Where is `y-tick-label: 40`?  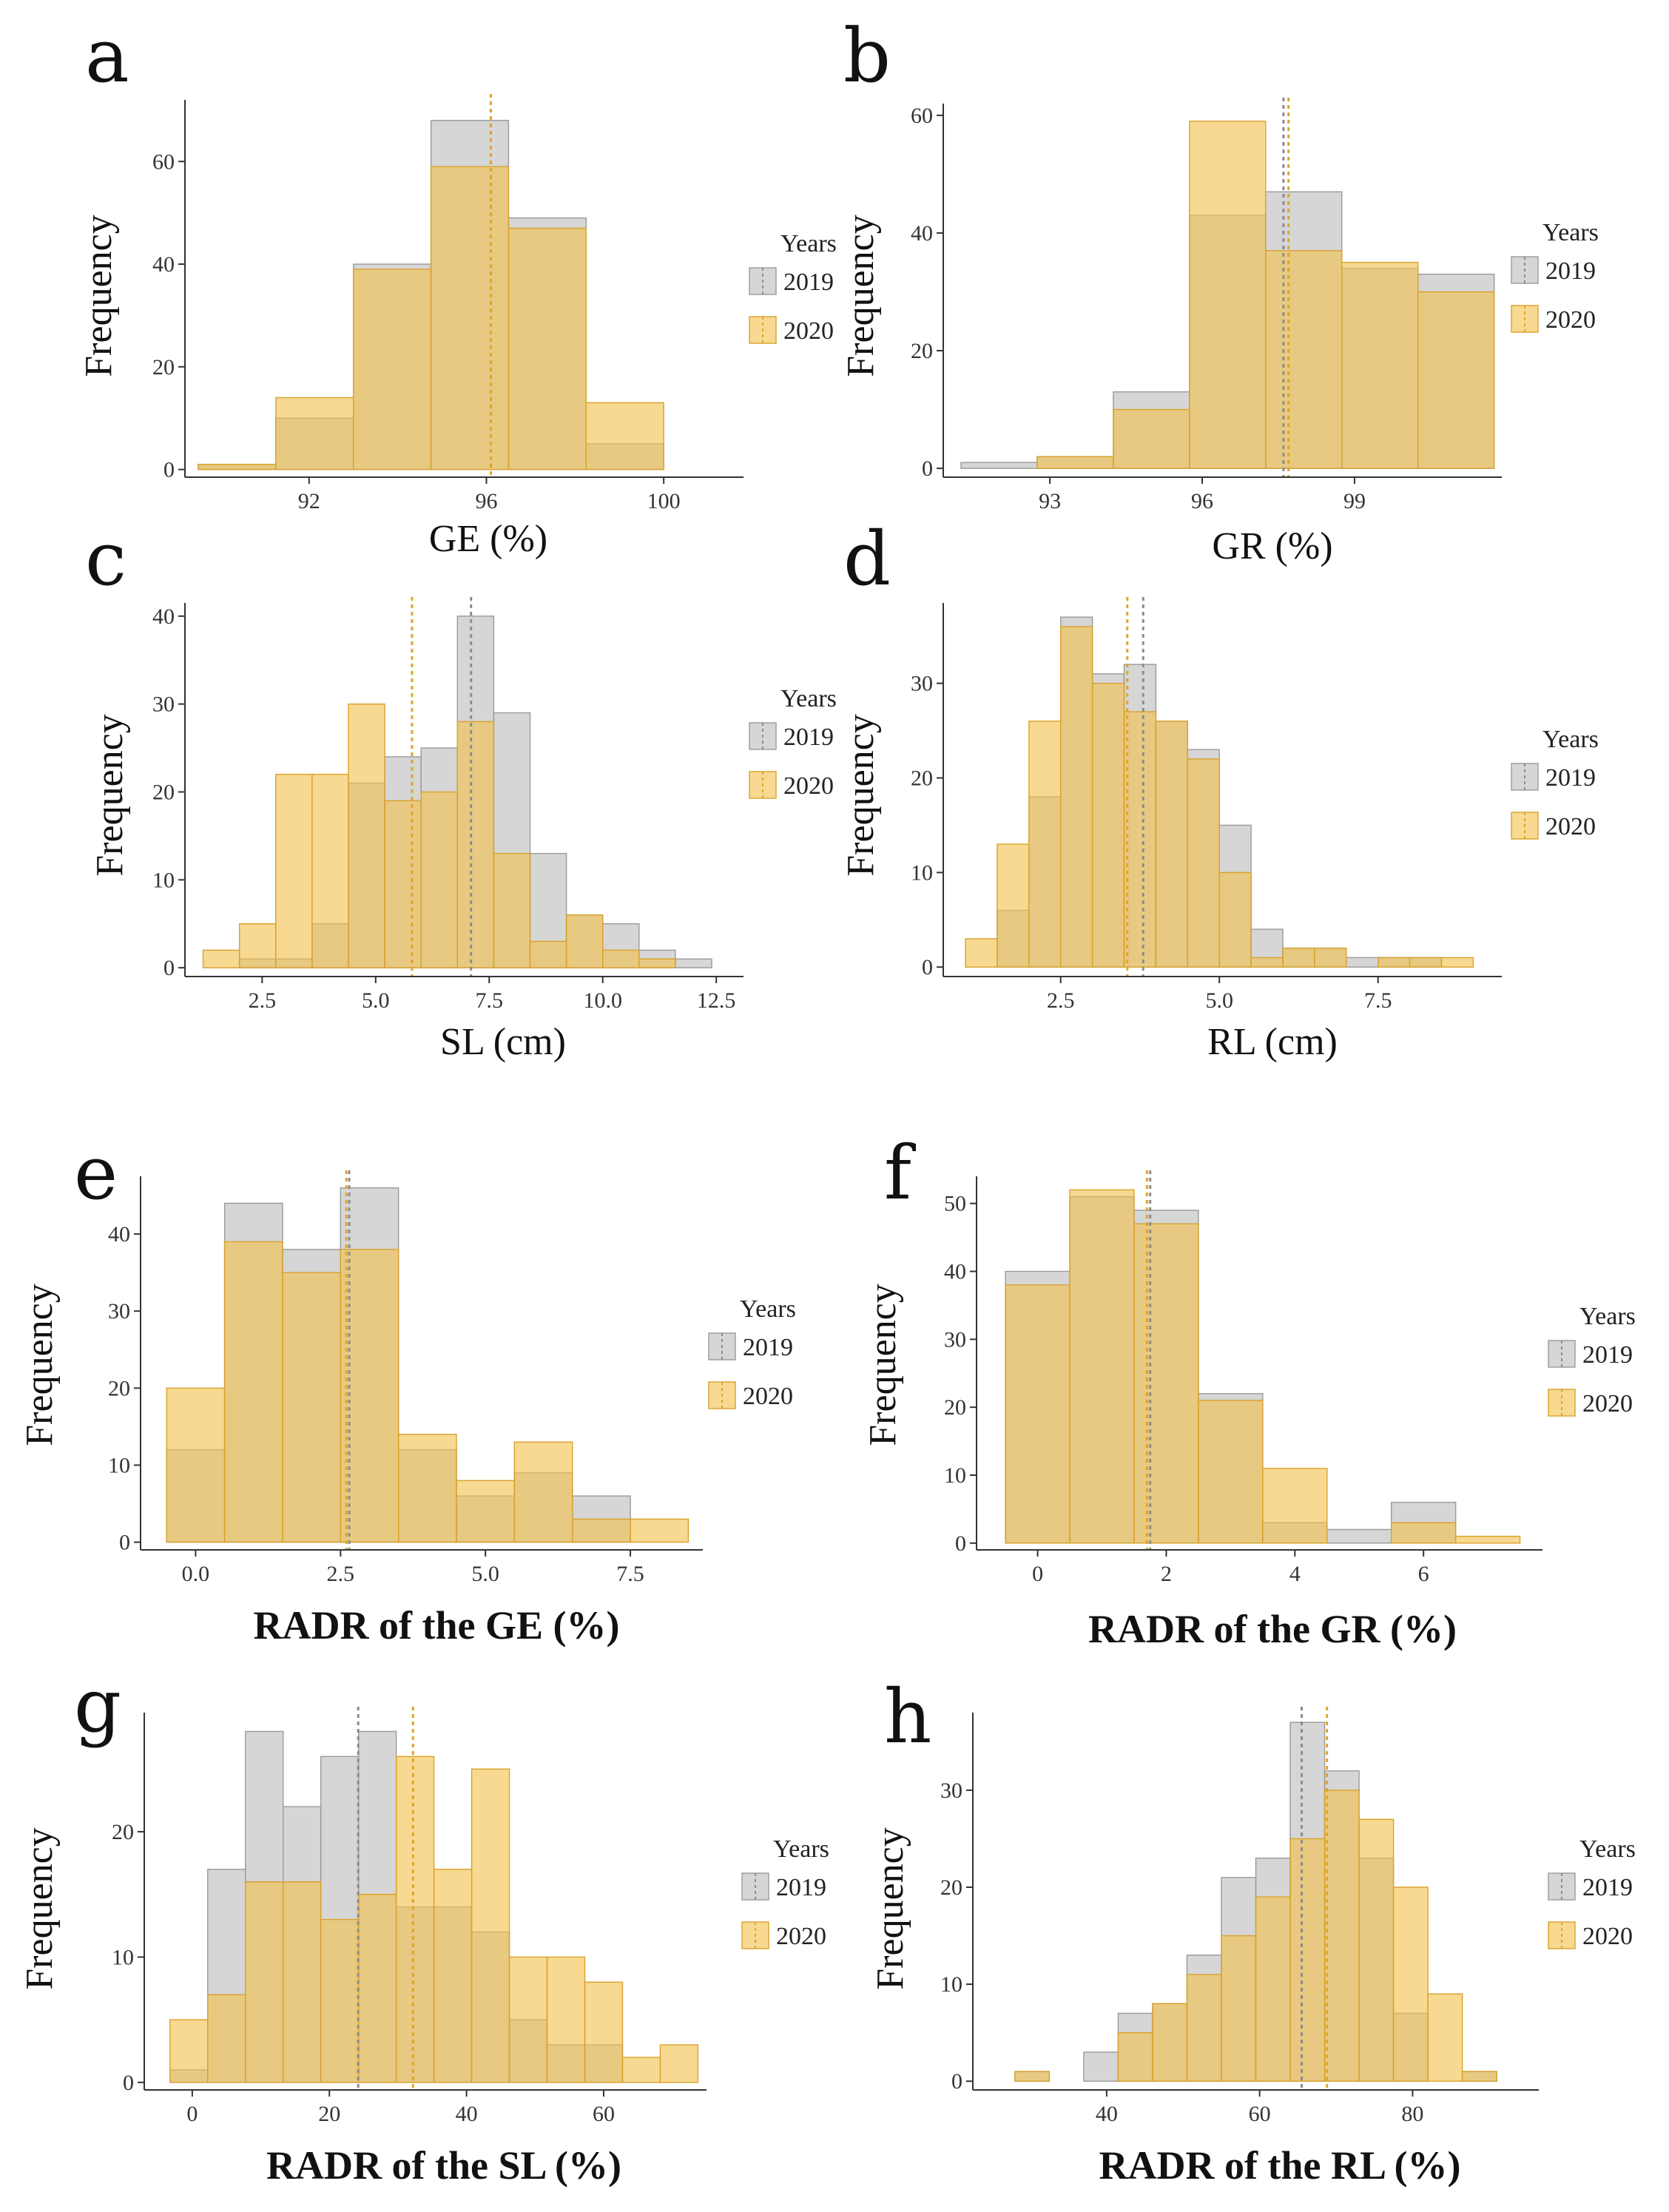 y-tick-label: 40 is located at coordinates (119, 1234).